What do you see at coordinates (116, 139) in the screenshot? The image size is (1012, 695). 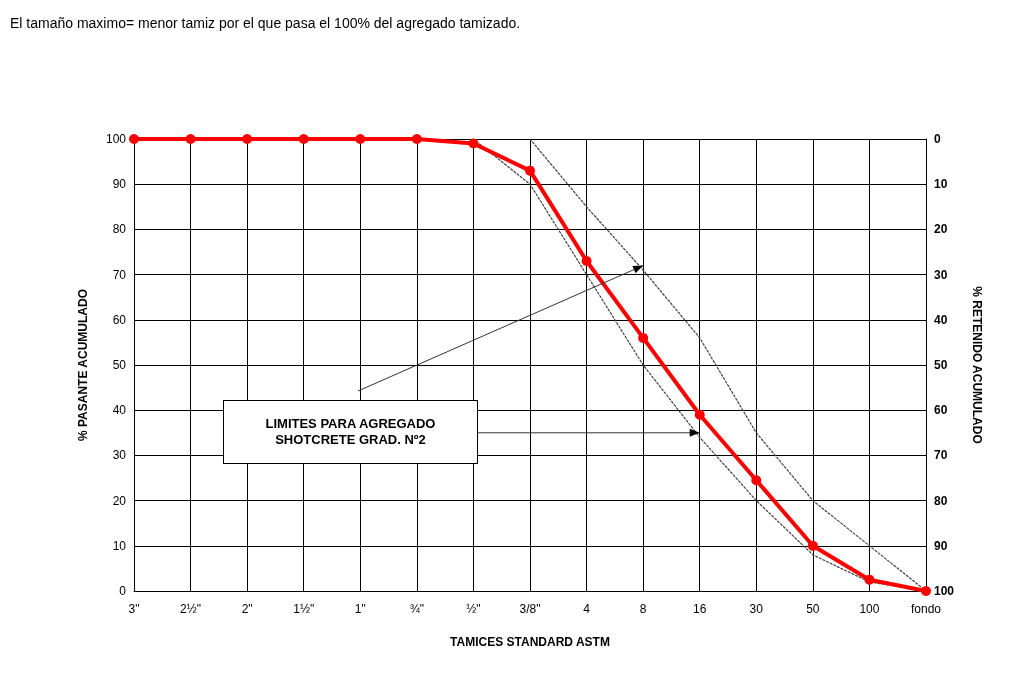 I see `y-tick-label: 100` at bounding box center [116, 139].